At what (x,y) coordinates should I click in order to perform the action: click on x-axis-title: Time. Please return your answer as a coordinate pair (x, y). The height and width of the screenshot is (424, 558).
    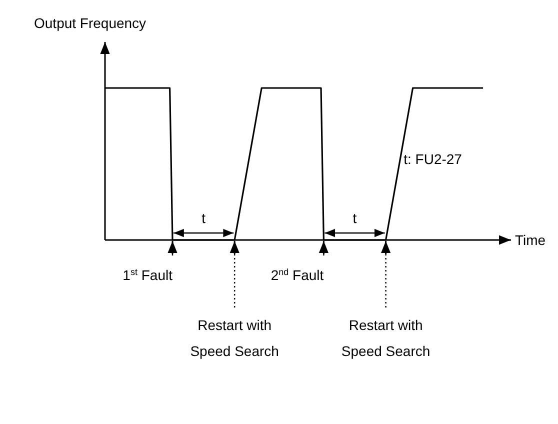
    Looking at the image, I should click on (530, 240).